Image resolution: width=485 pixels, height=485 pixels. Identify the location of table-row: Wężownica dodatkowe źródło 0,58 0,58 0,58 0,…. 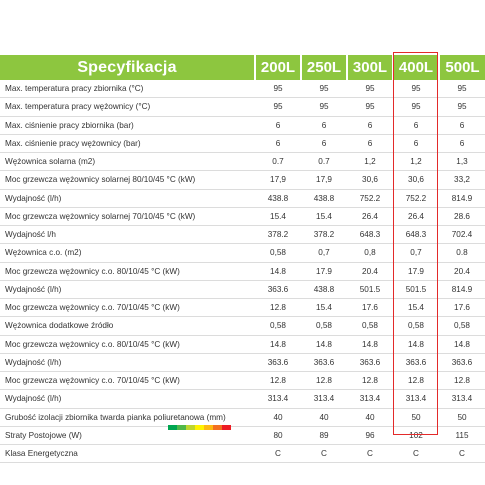
(242, 326).